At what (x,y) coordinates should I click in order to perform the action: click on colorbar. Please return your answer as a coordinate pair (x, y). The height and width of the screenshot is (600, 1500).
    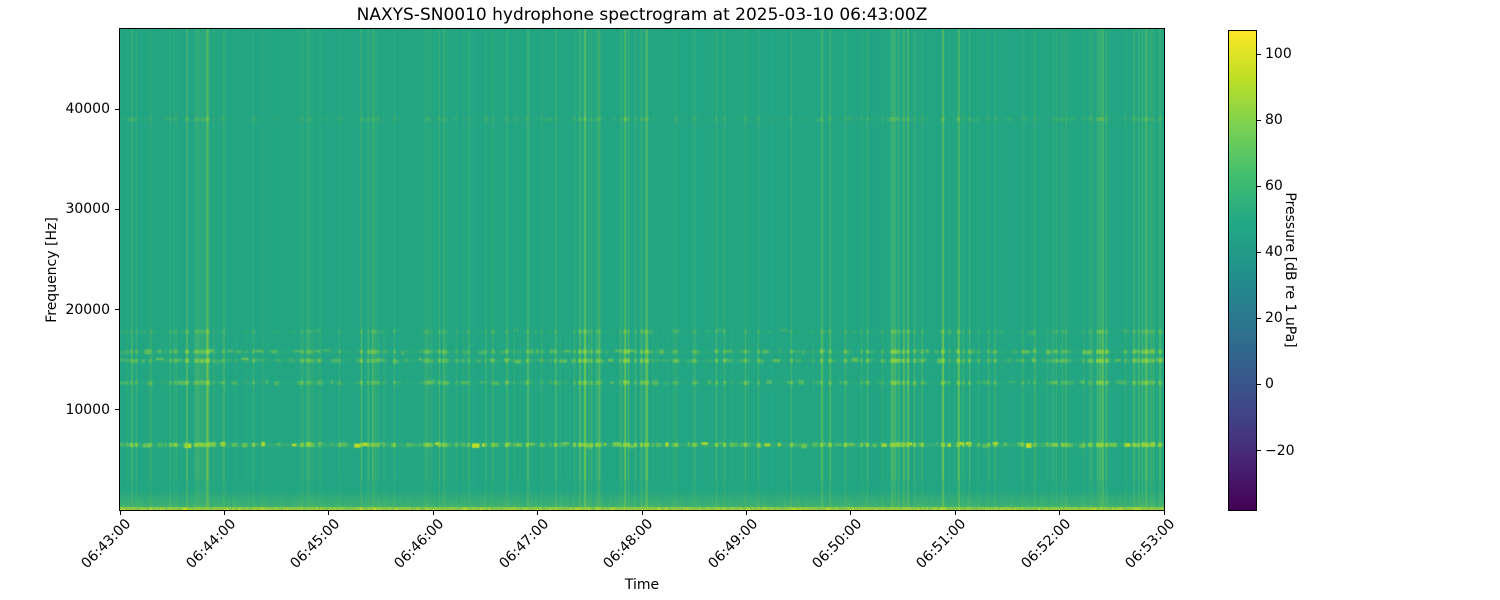
    Looking at the image, I should click on (1242, 270).